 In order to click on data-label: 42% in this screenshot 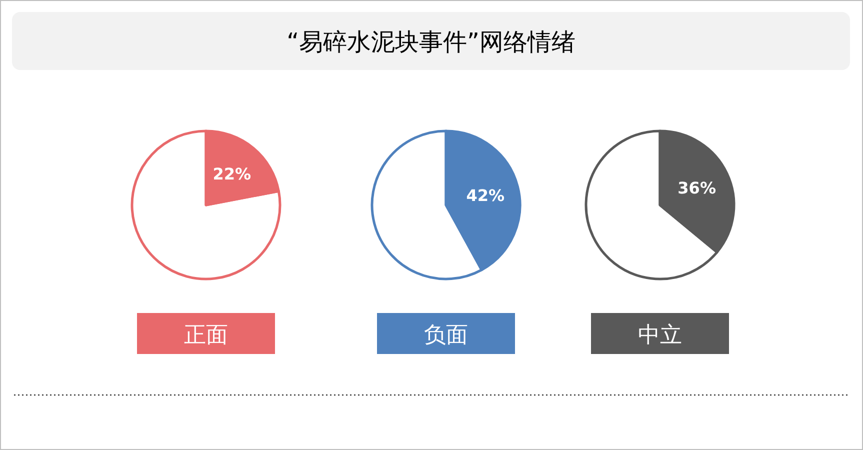, I will do `click(485, 195)`.